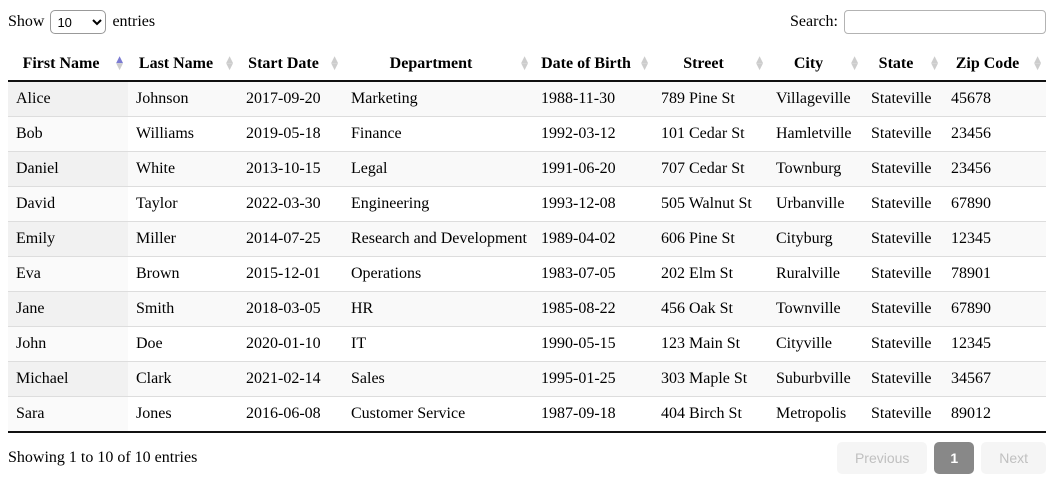 This screenshot has width=1060, height=480. I want to click on table-cell: Finance, so click(438, 134).